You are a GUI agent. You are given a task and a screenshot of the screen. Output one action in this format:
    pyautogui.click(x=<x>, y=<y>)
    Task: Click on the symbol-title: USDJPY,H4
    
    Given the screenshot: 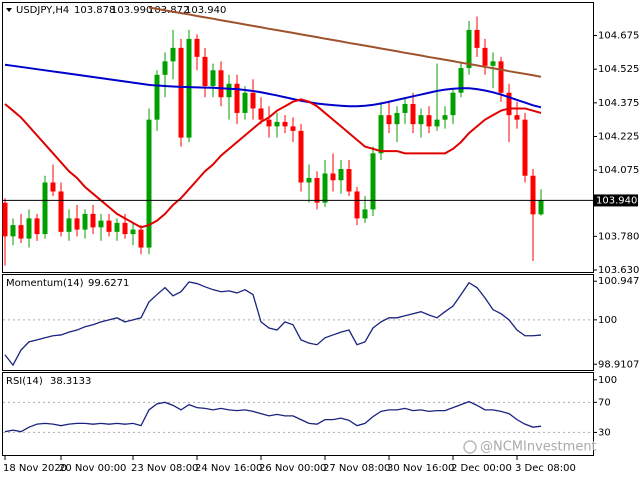 What is the action you would take?
    pyautogui.click(x=42, y=10)
    